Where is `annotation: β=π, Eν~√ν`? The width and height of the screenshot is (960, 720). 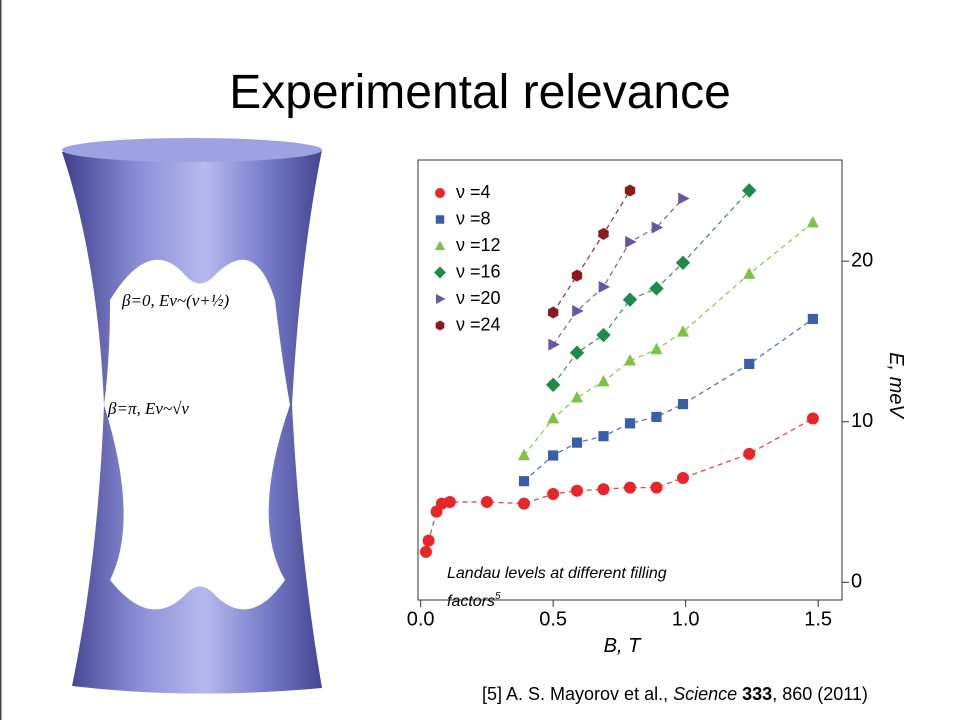
annotation: β=π, Eν~√ν is located at coordinates (148, 408).